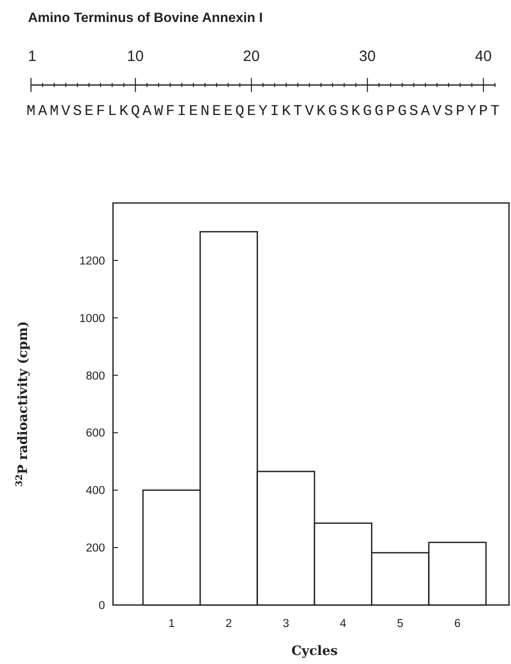 The height and width of the screenshot is (664, 511). I want to click on x-tick-label: 6, so click(457, 624).